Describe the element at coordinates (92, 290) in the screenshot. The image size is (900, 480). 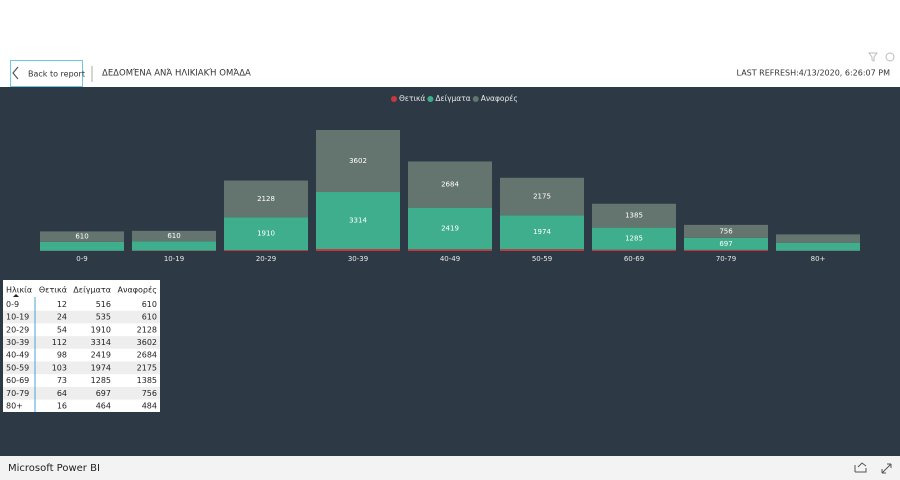
I see `table-header: Δείγματα` at that location.